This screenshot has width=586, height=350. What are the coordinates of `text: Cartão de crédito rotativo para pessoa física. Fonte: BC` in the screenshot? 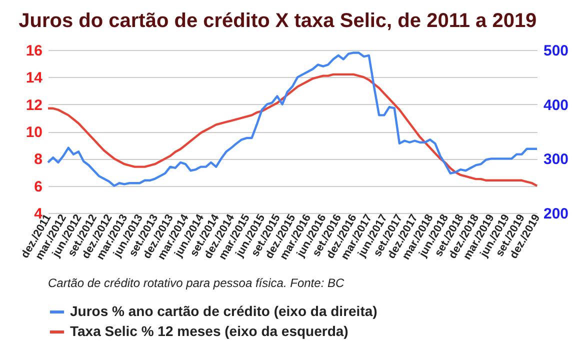 It's located at (196, 283).